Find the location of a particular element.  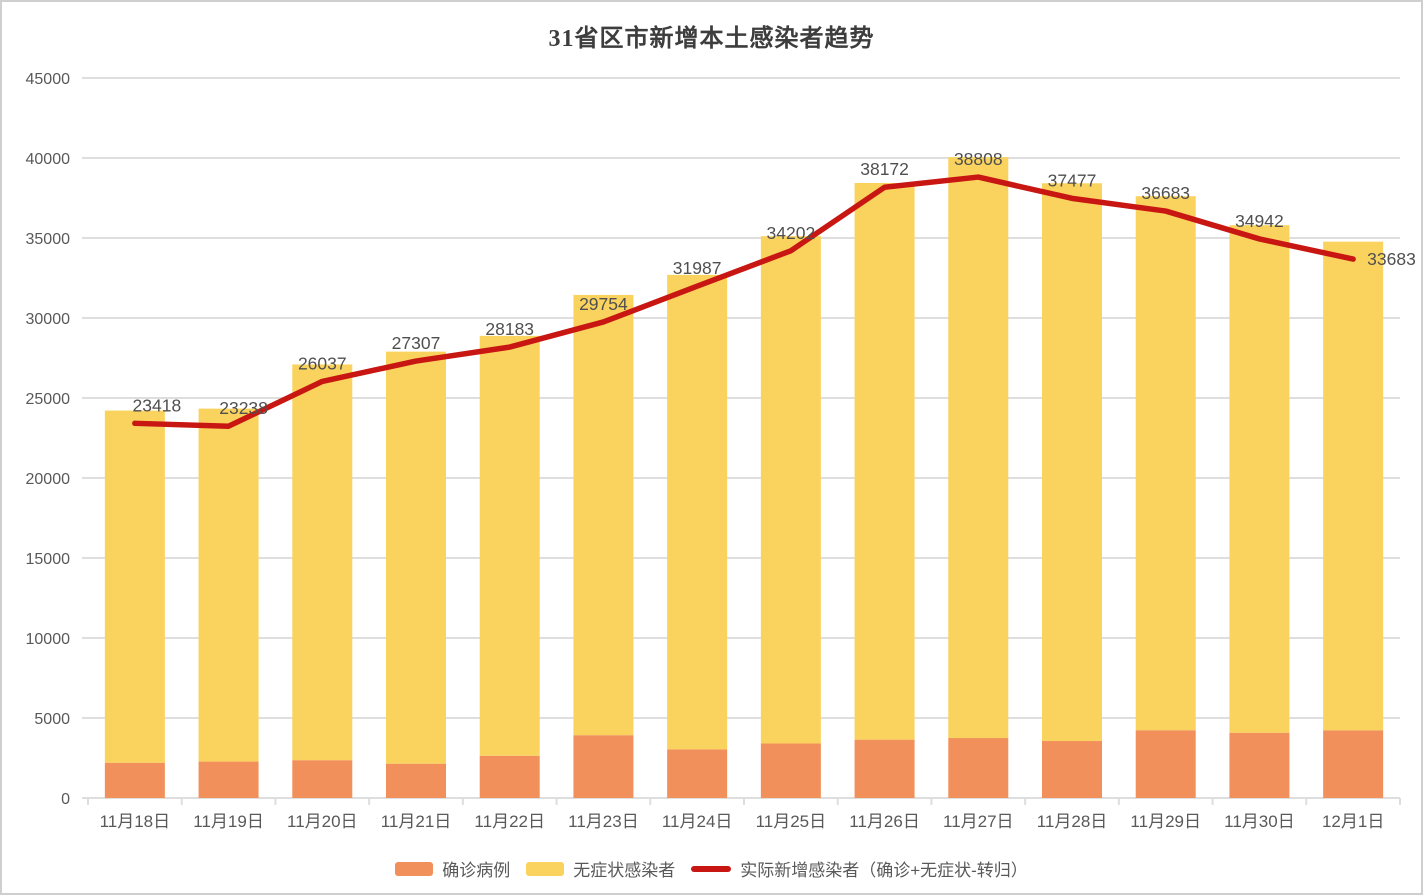

y-axis-label: 25000 is located at coordinates (48, 399).